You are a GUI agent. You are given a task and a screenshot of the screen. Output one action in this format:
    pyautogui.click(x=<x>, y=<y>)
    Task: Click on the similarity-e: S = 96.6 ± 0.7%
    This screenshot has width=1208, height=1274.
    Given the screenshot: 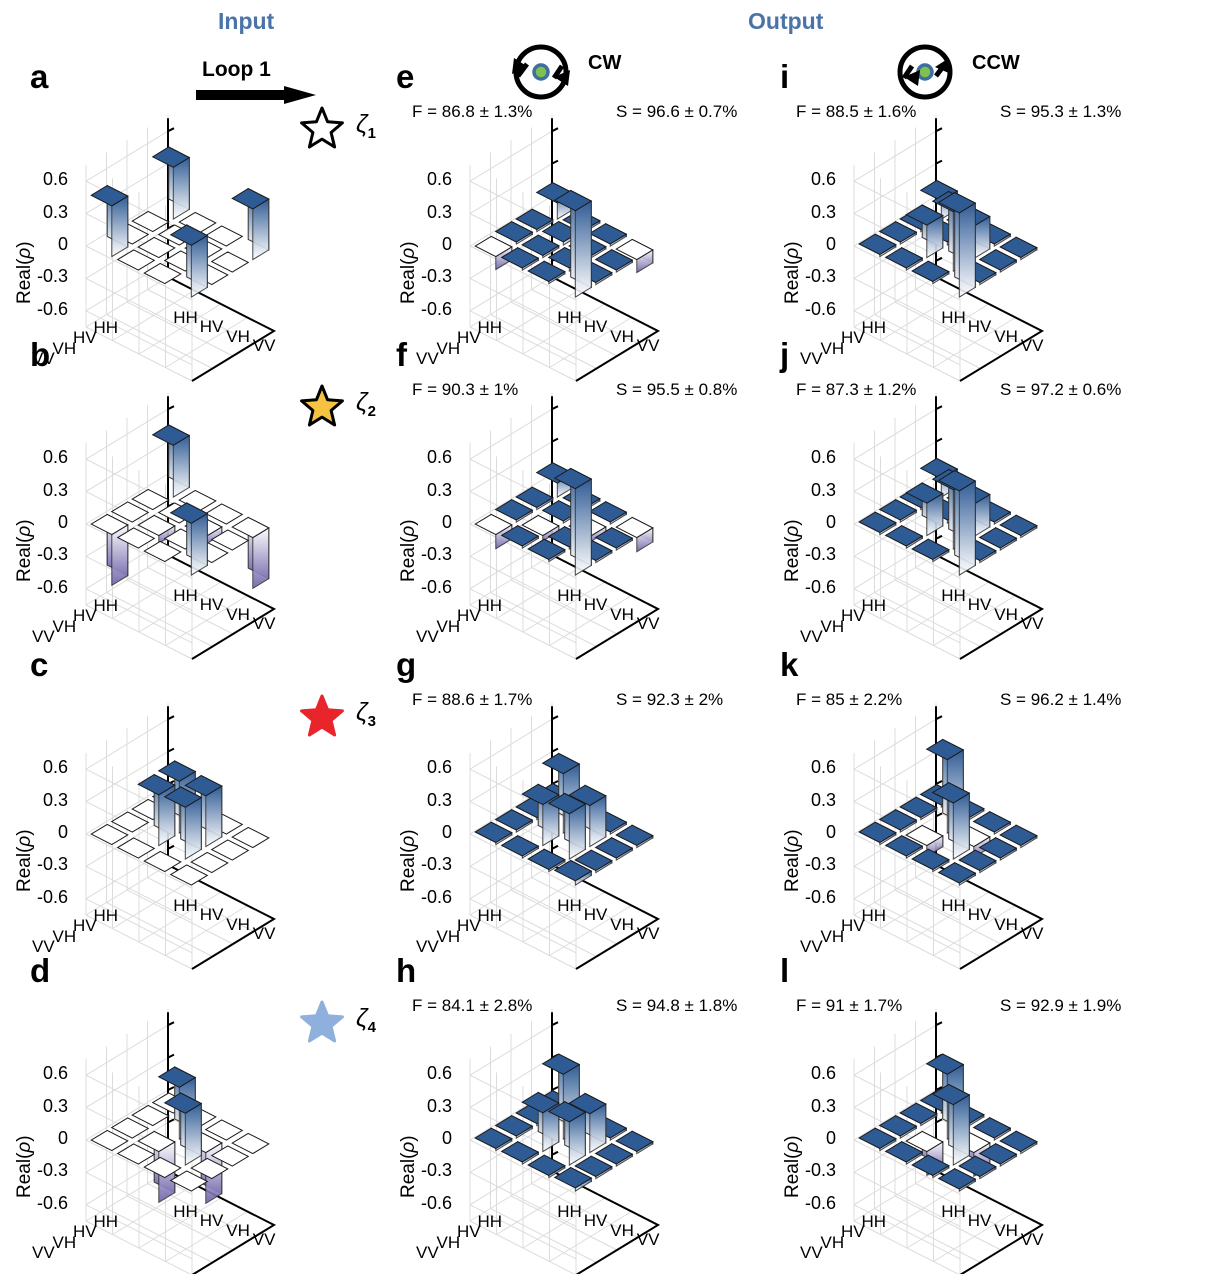 What is the action you would take?
    pyautogui.click(x=677, y=111)
    